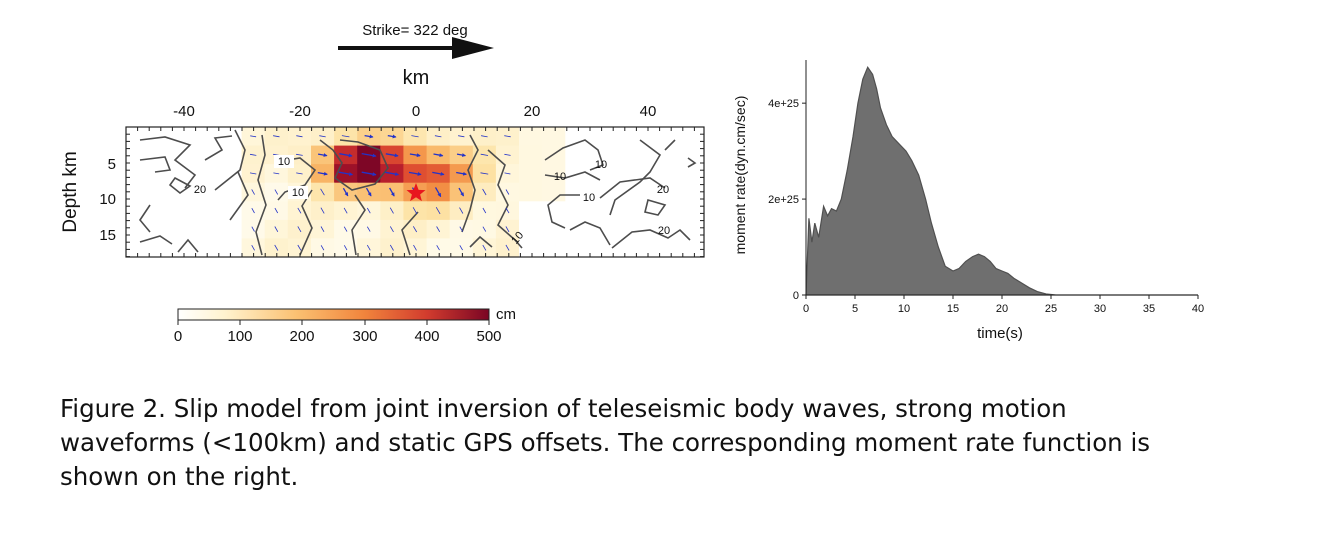 This screenshot has width=1341, height=533. I want to click on slip-x-tick-labels: -40 -20 0 20 40, so click(414, 111).